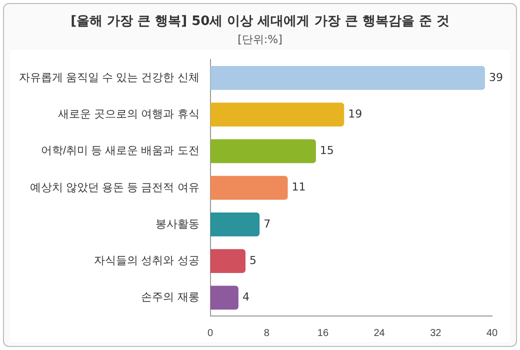 This screenshot has width=520, height=350. What do you see at coordinates (115, 188) in the screenshot?
I see `y-tick-label: 예상치 않았던 용돈 등 금전적 여유` at bounding box center [115, 188].